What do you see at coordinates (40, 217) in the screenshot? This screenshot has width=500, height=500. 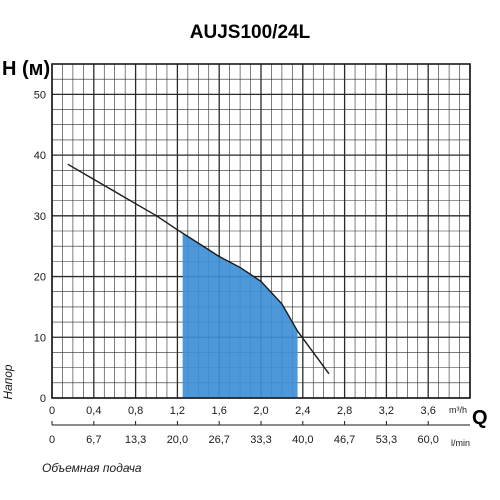 I see `y-tick-label: 30` at bounding box center [40, 217].